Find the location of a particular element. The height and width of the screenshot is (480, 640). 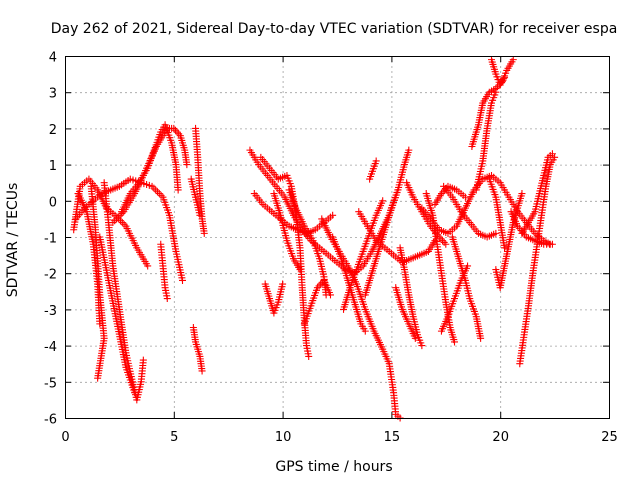

series-track-t27 is located at coordinates (405, 313).